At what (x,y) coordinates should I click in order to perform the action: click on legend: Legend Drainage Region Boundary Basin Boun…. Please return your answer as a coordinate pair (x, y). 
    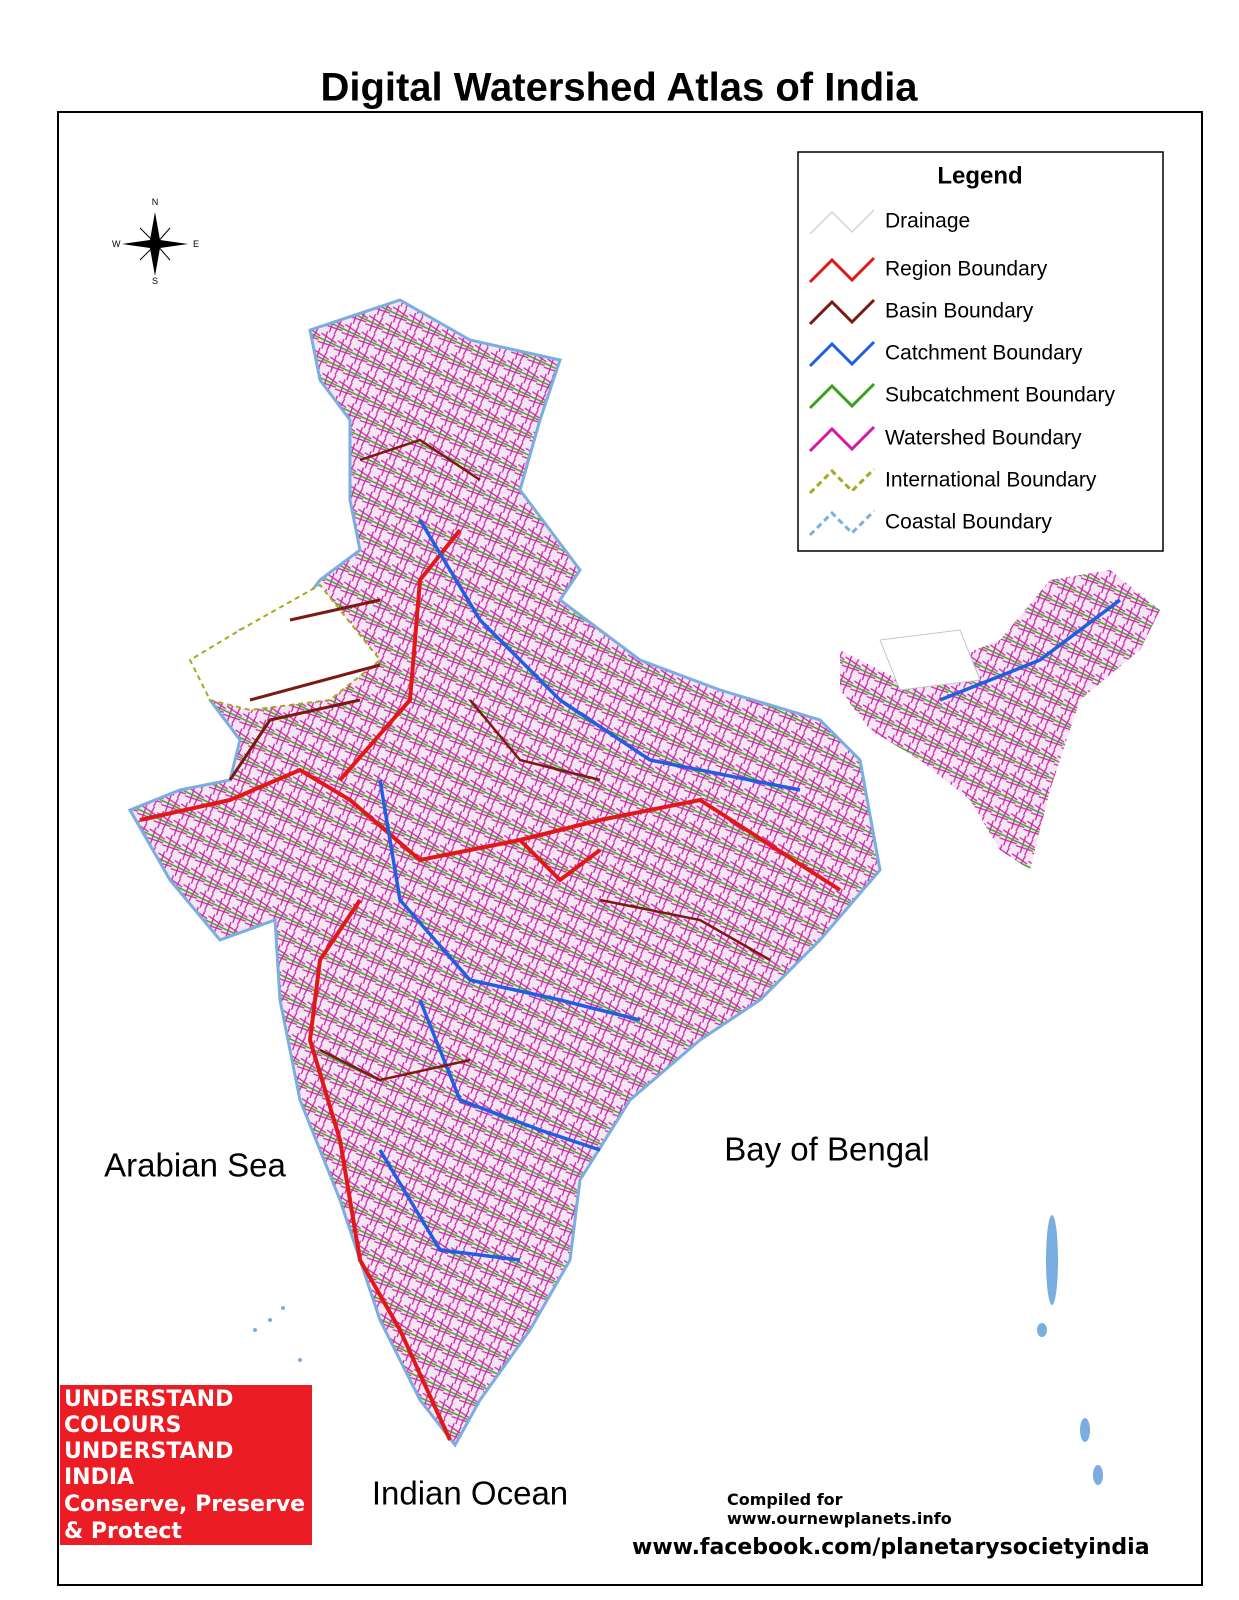
    Looking at the image, I should click on (980, 351).